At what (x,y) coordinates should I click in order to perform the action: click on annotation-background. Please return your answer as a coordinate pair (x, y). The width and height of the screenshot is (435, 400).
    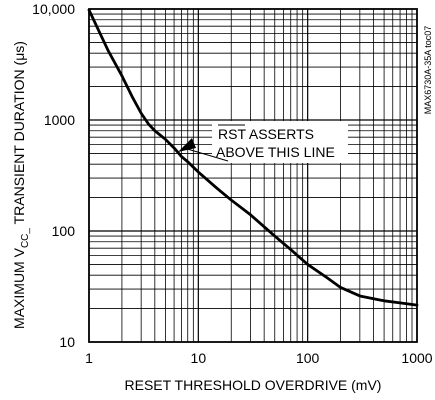
    Looking at the image, I should click on (280, 142).